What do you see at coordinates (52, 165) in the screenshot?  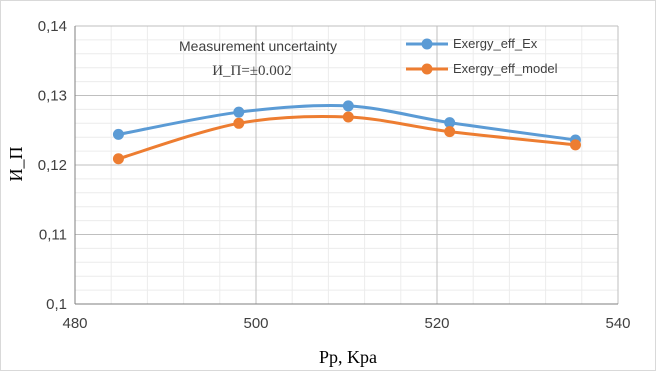 I see `y-tick-label: 0,12` at bounding box center [52, 165].